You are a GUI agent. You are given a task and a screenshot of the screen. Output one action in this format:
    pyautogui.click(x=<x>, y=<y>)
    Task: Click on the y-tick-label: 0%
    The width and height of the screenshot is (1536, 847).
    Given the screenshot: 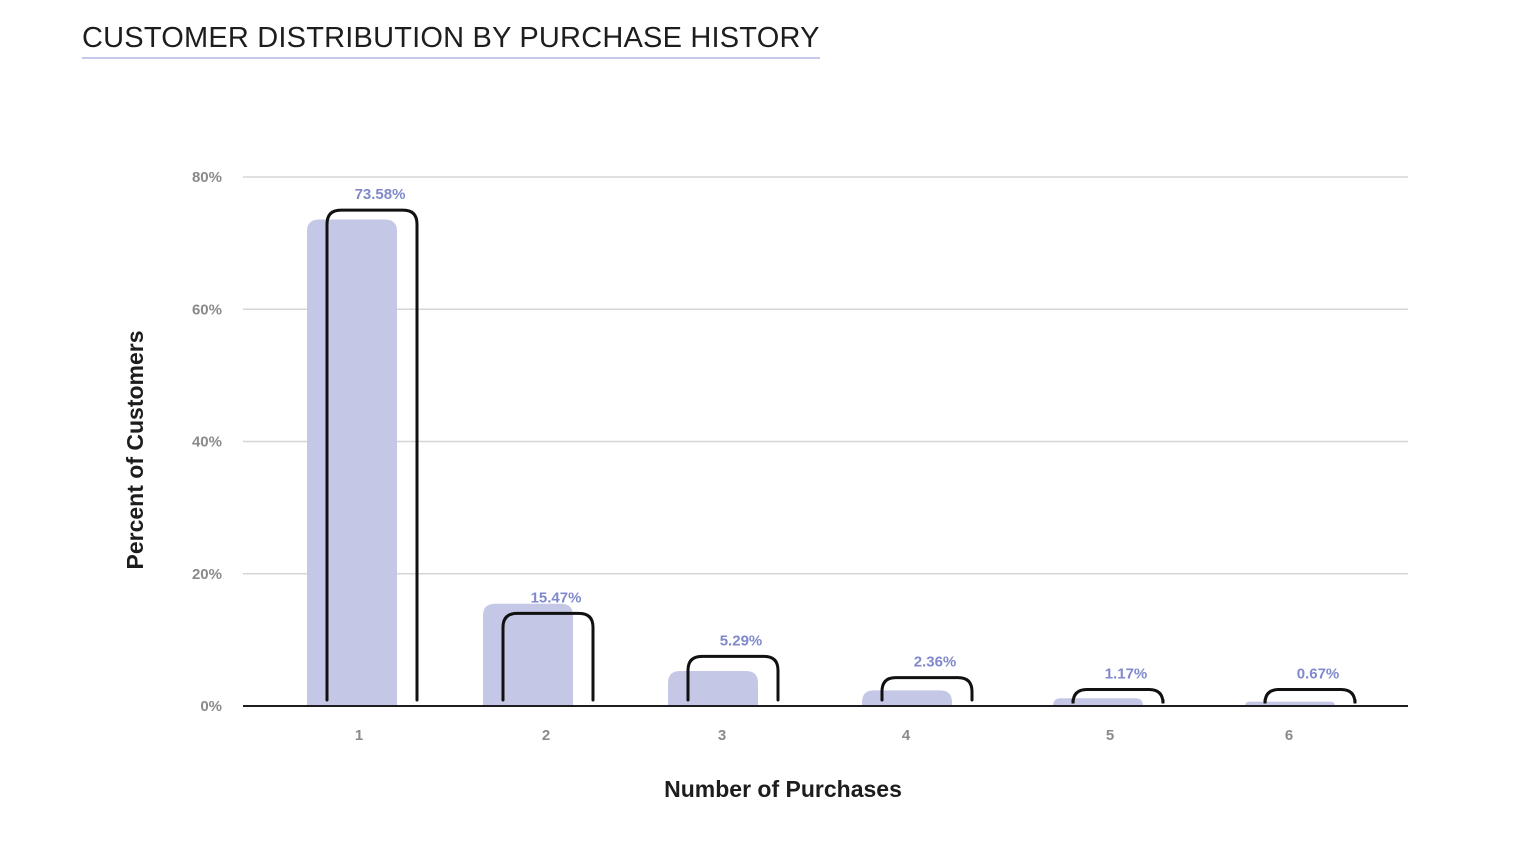 What is the action you would take?
    pyautogui.click(x=211, y=706)
    